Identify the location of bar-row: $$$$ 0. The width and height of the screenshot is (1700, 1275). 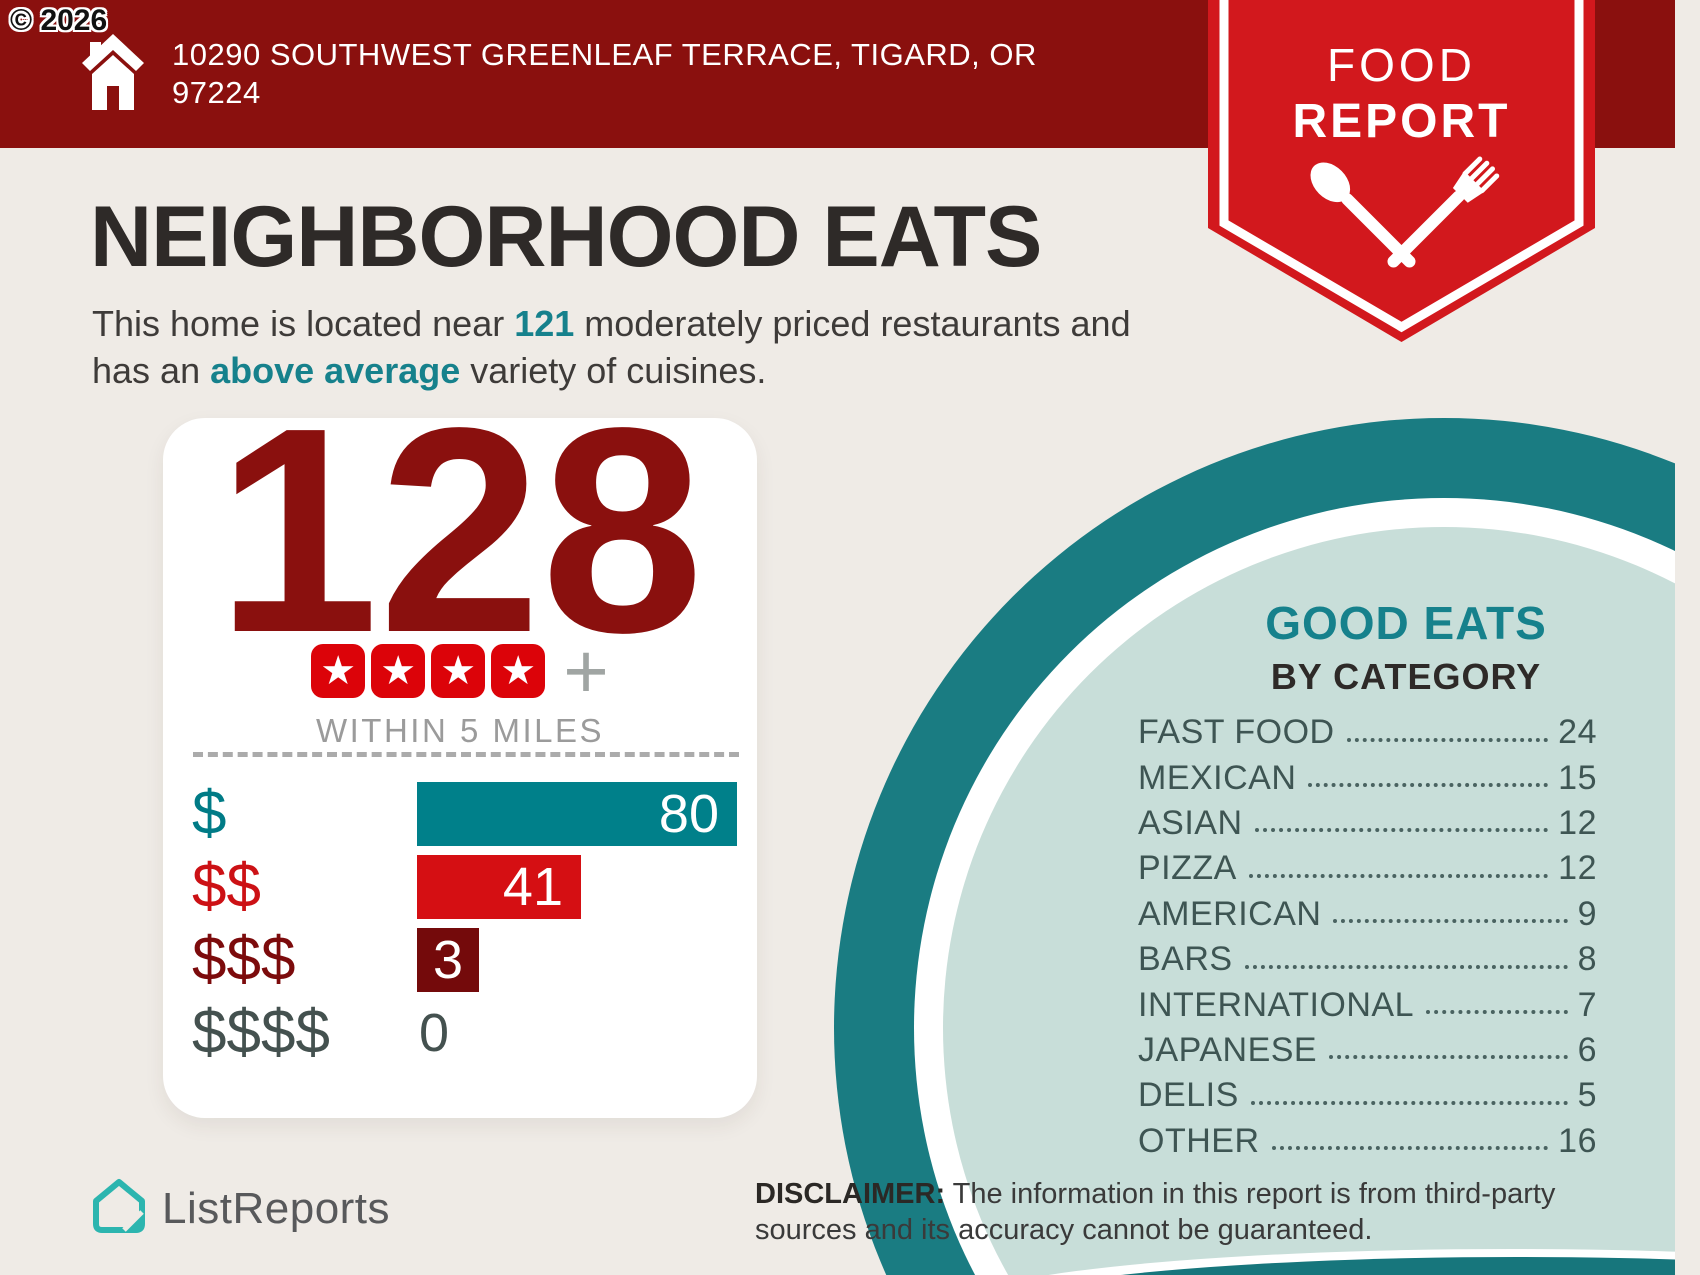
(460, 1033).